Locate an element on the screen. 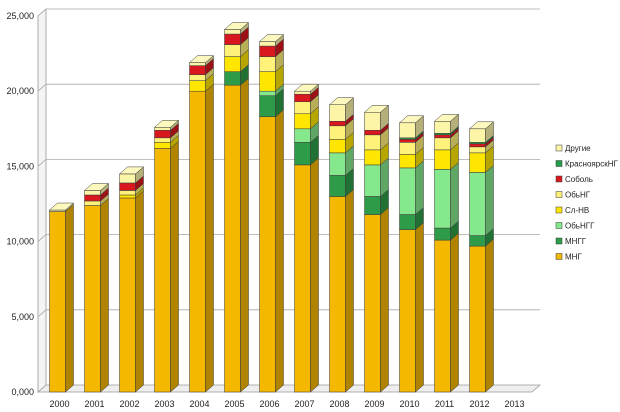 The image size is (620, 412). legend-item: Соболь is located at coordinates (574, 179).